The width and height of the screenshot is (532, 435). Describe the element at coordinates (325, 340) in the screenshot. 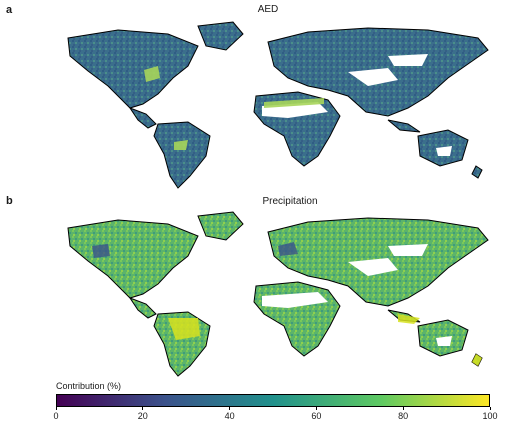

I see `highlight-areas-b` at that location.